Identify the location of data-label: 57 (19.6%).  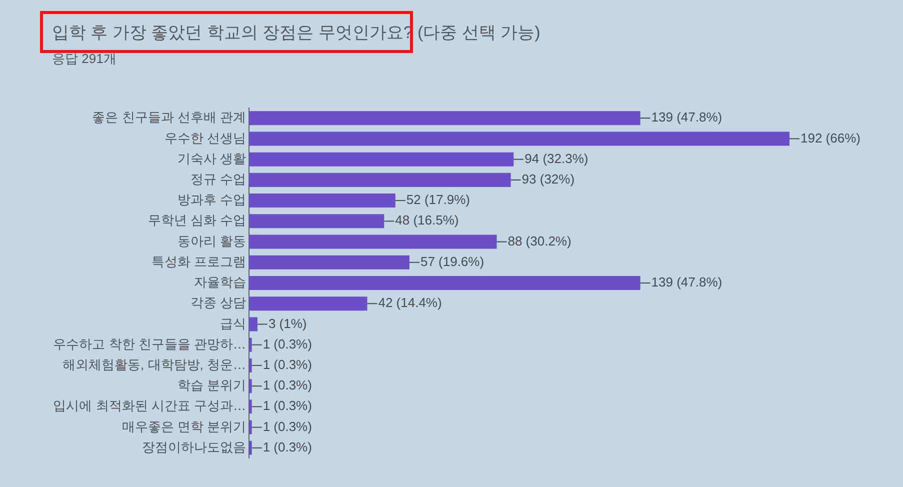
(452, 261).